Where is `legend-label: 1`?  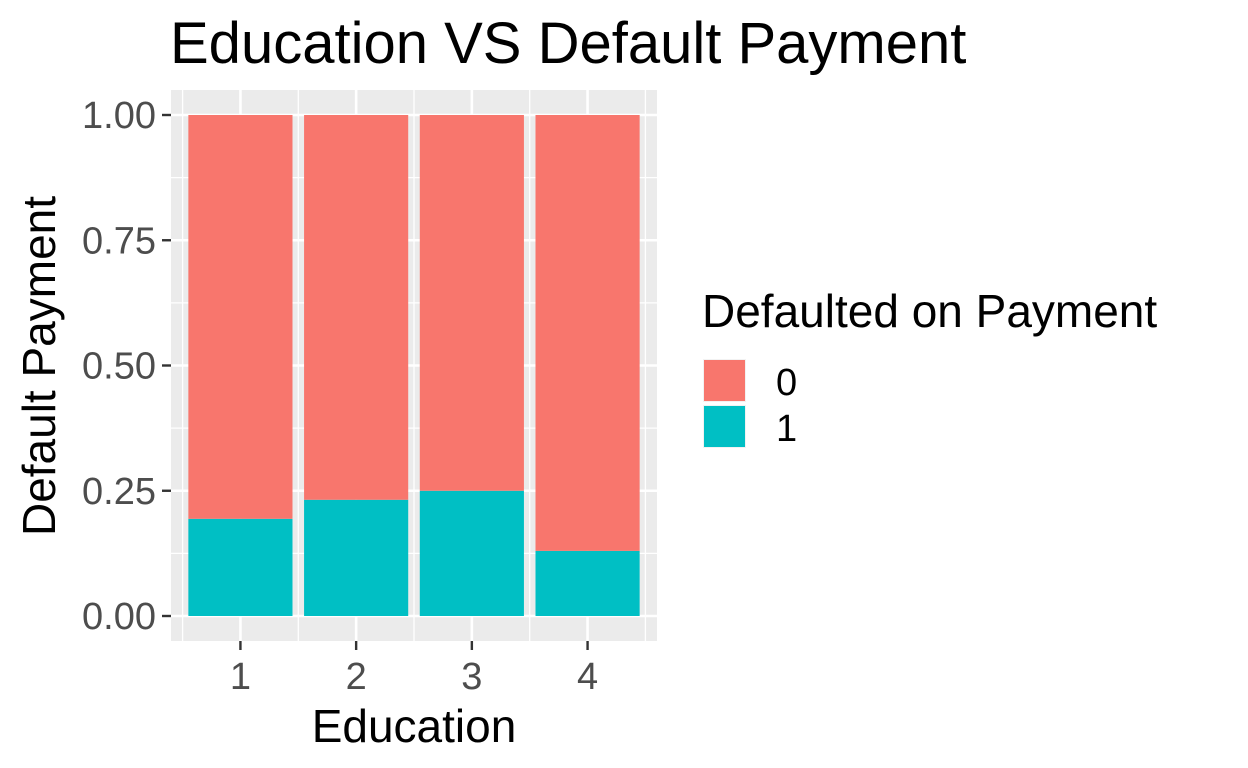 legend-label: 1 is located at coordinates (786, 429).